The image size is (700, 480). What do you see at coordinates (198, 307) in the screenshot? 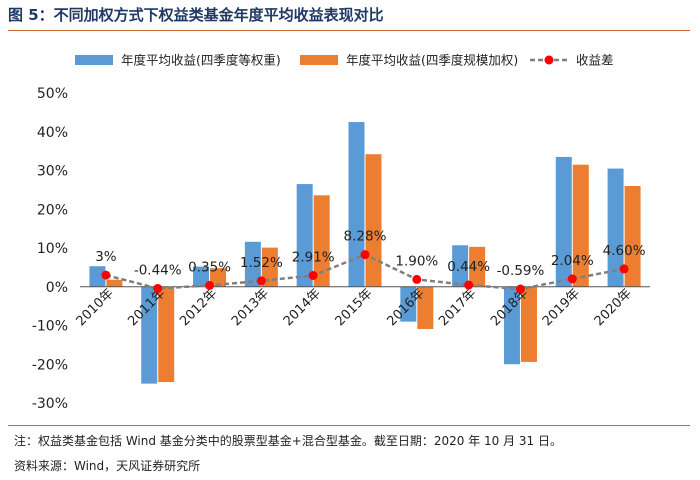
I see `x-tick-label: 2012年` at bounding box center [198, 307].